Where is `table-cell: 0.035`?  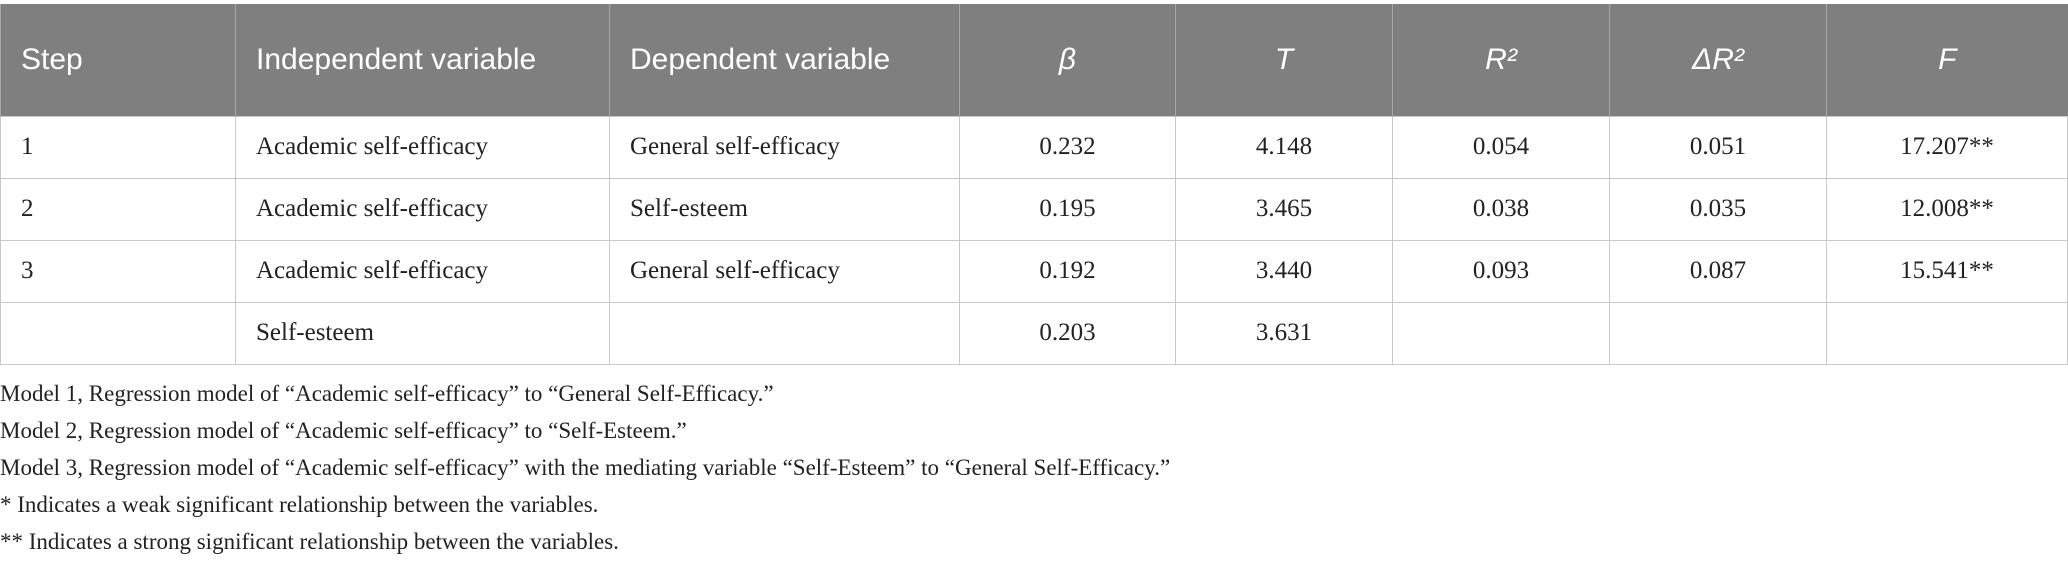 table-cell: 0.035 is located at coordinates (1718, 209).